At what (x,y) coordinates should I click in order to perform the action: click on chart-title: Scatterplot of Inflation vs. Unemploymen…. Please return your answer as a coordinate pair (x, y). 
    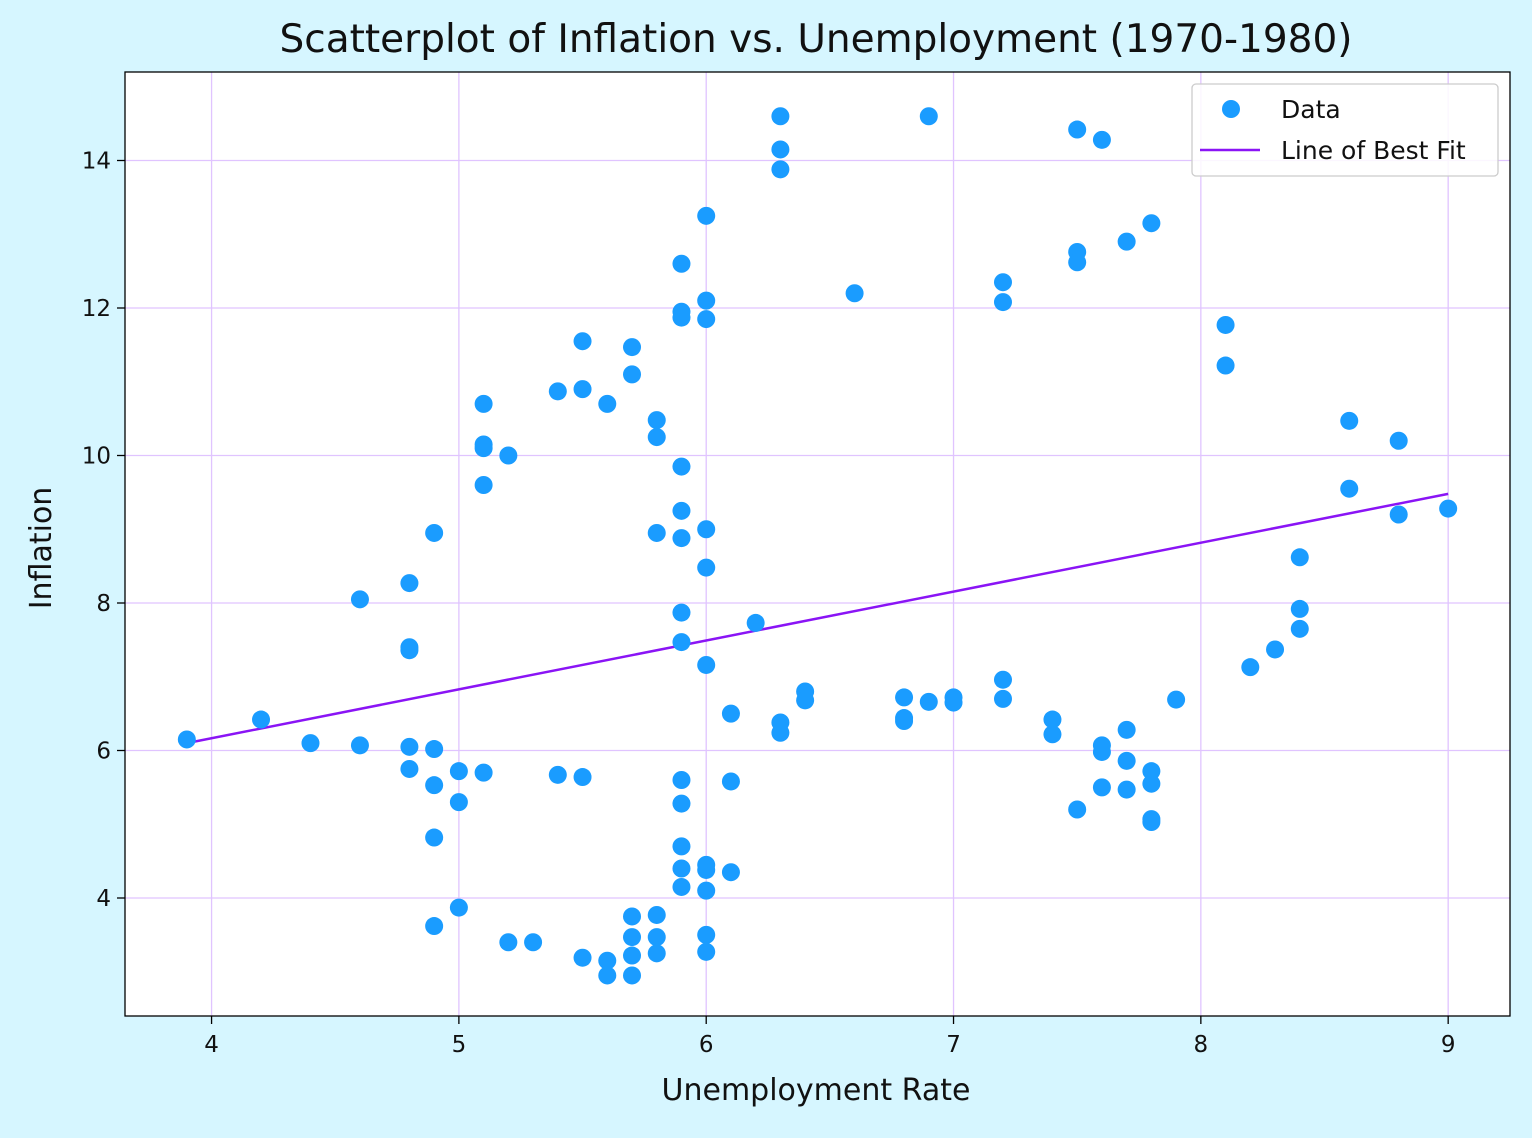
    Looking at the image, I should click on (816, 39).